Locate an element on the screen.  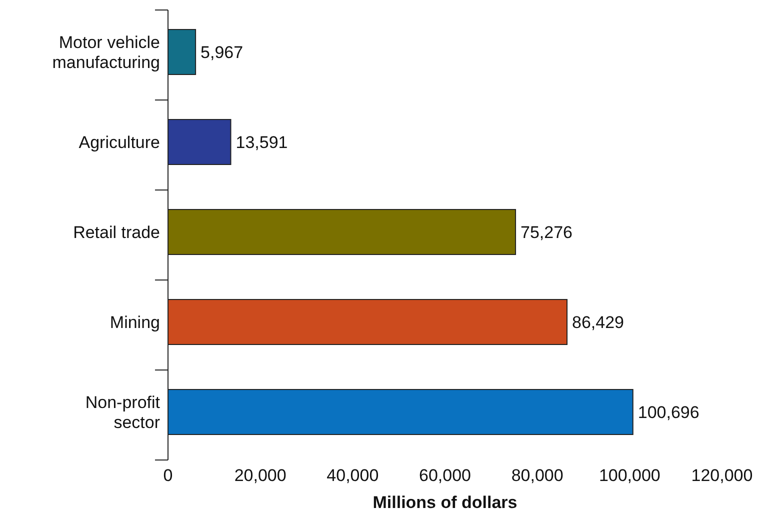
x-axis-title: Millions of dollars is located at coordinates (445, 502).